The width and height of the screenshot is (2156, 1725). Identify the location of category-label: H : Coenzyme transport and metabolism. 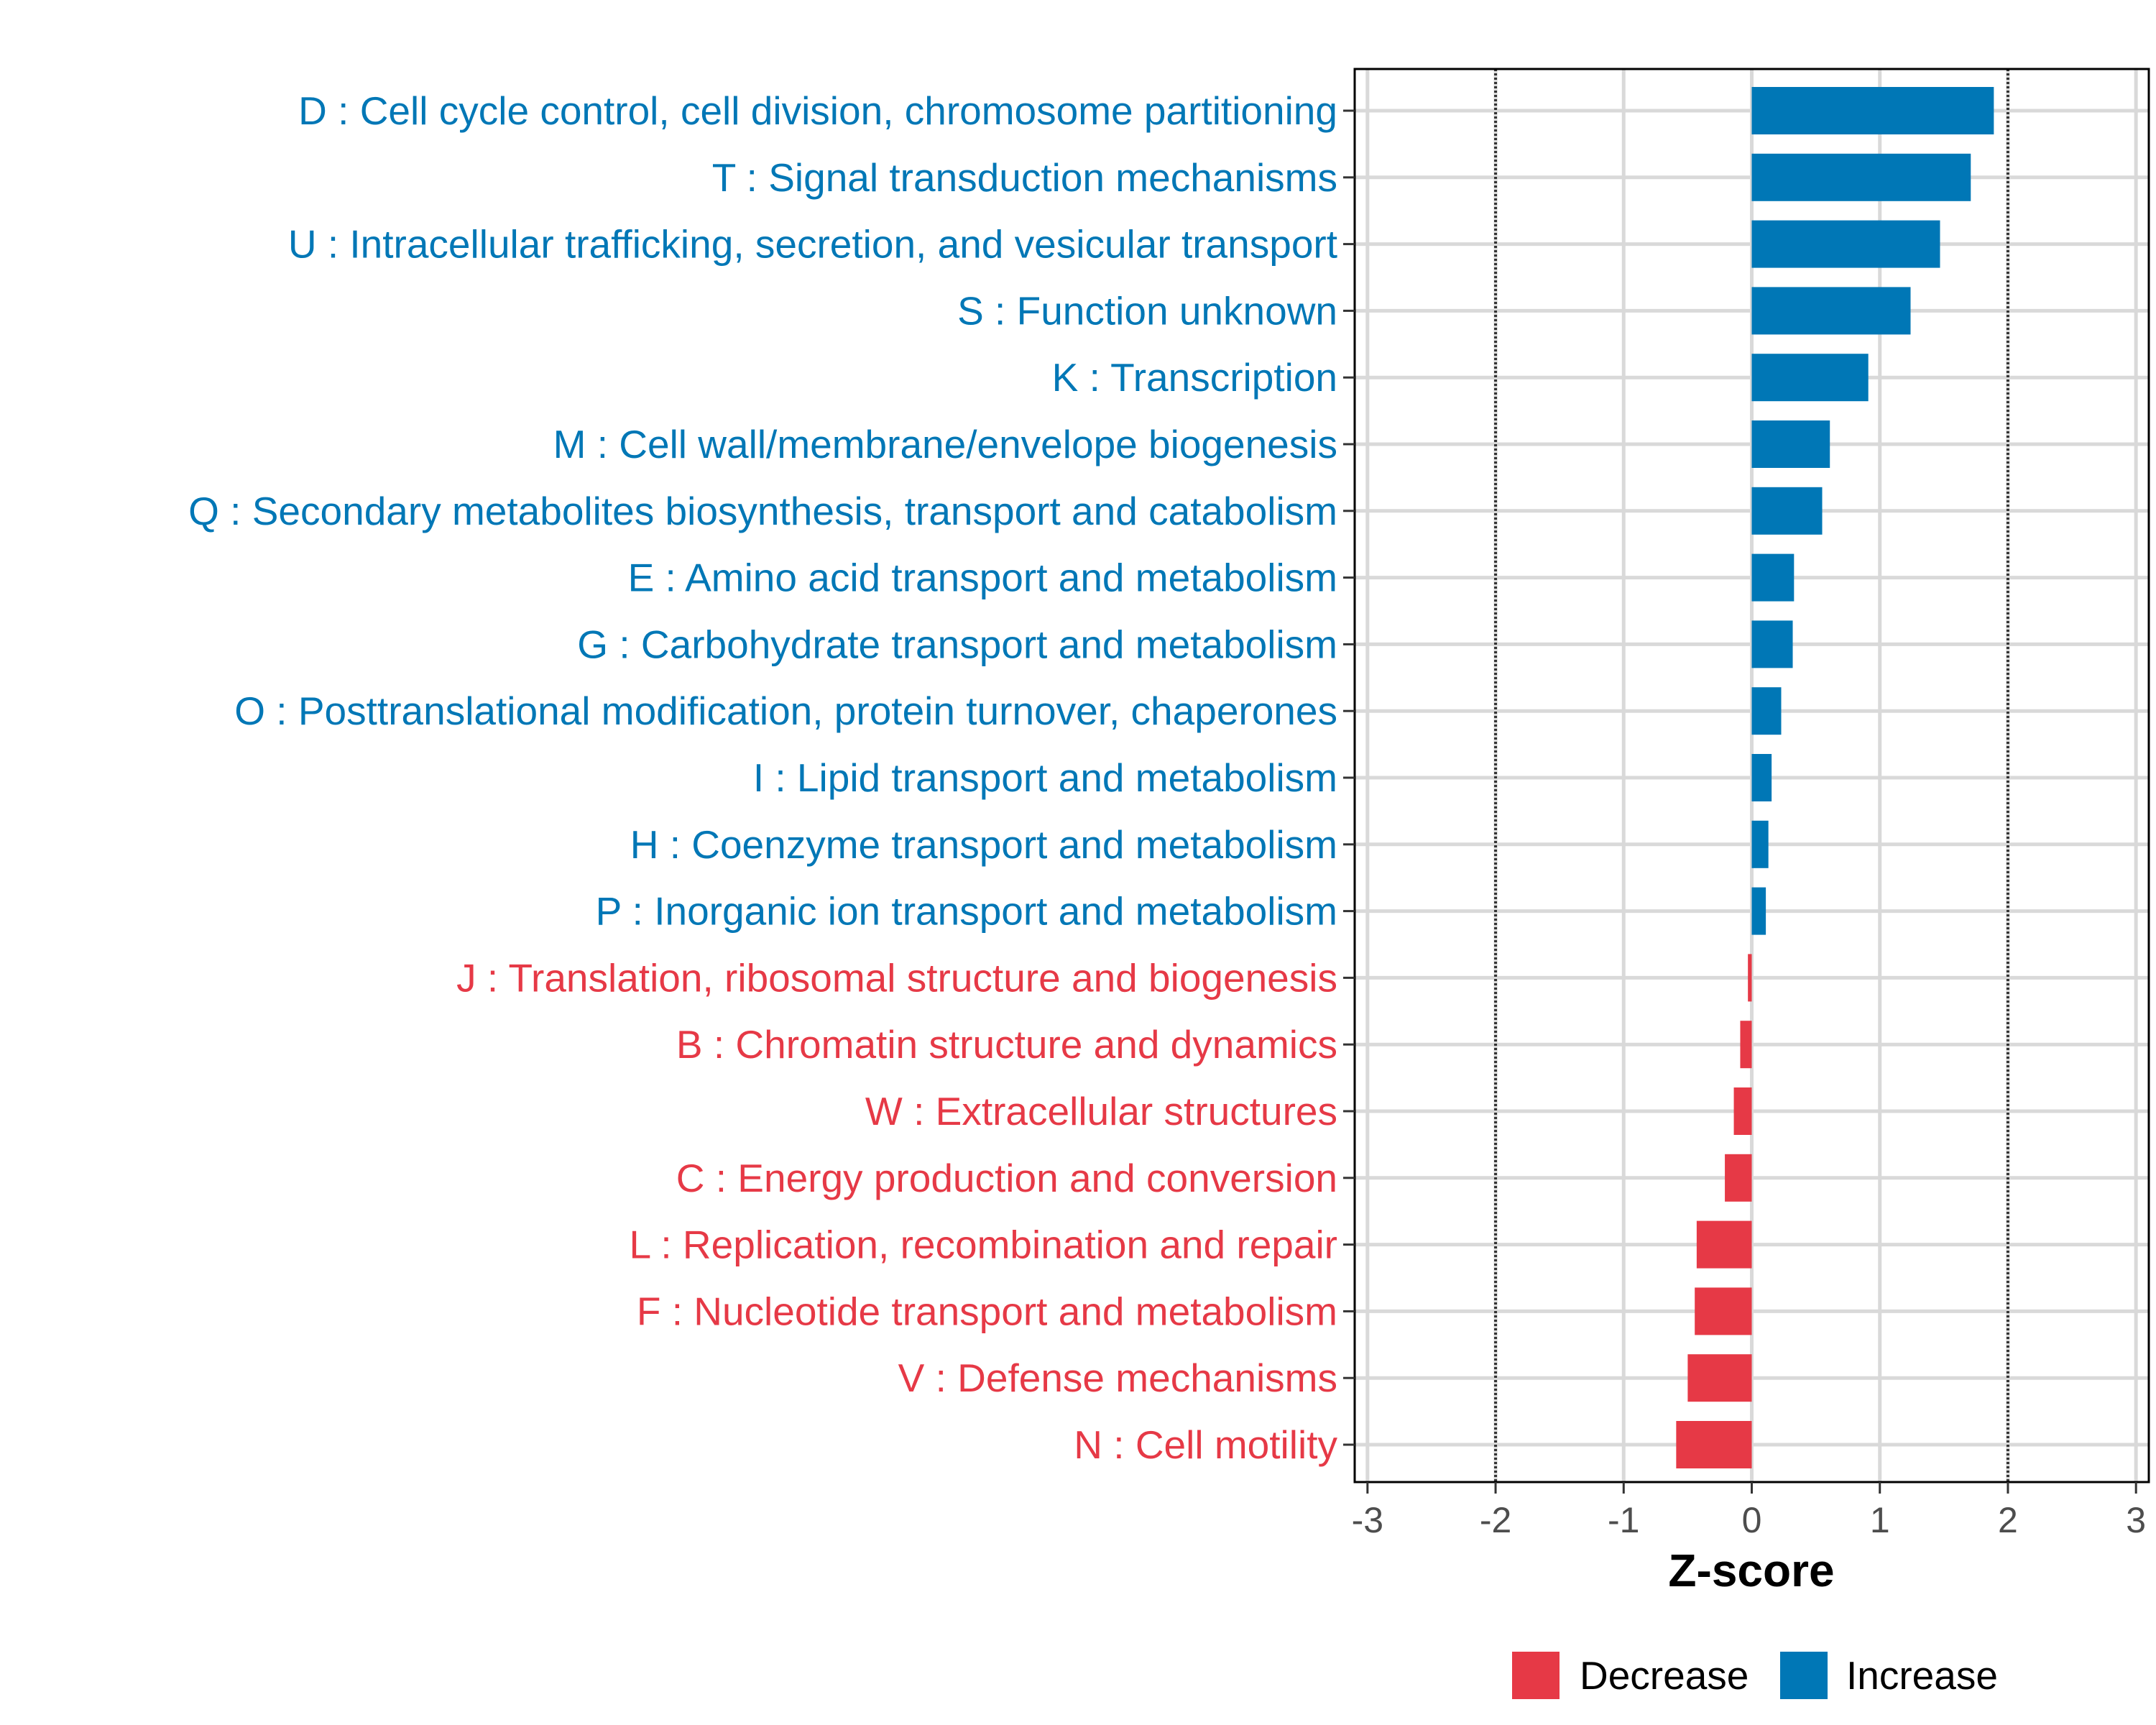
(984, 844).